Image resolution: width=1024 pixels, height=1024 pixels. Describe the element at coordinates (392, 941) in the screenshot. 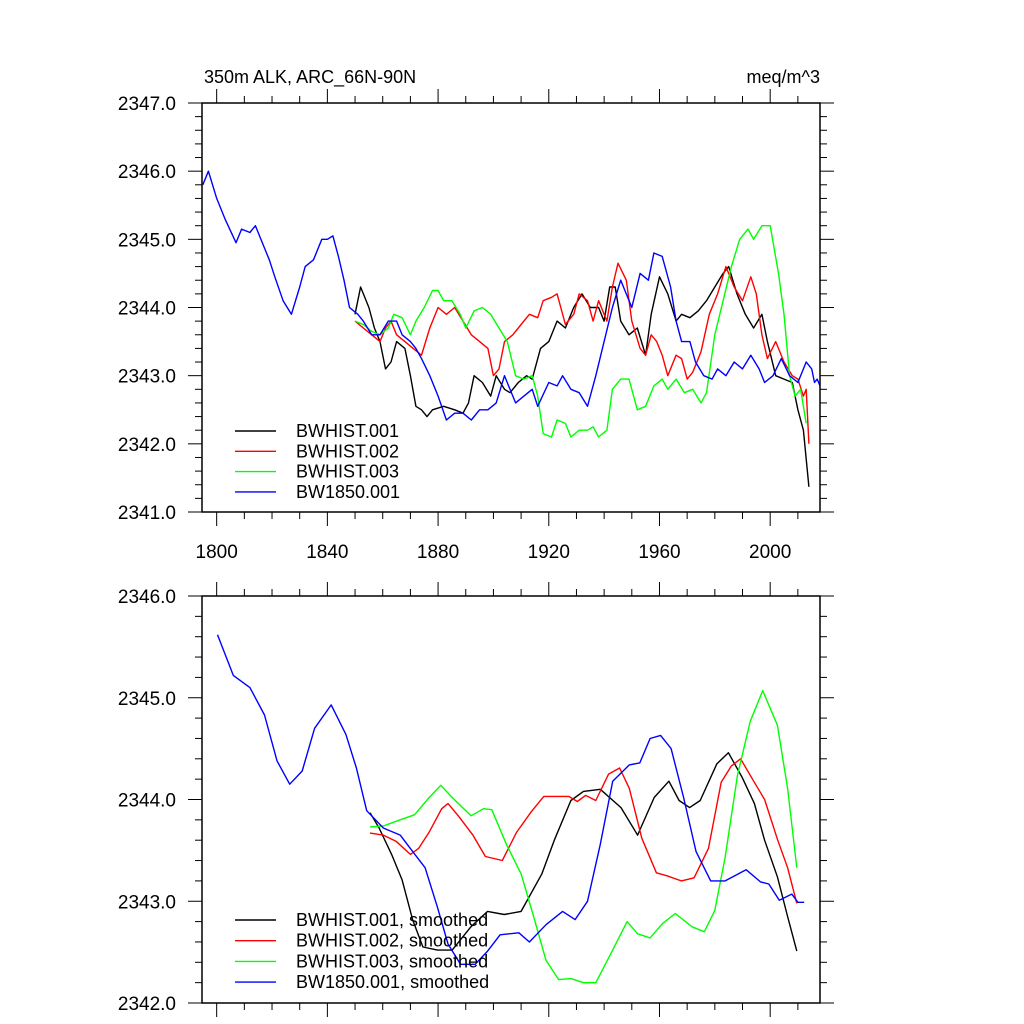

I see `legend-label: BWHIST.002, smoothed` at that location.